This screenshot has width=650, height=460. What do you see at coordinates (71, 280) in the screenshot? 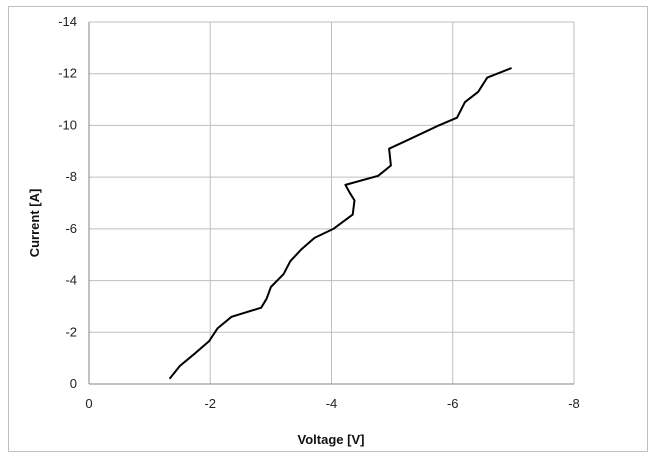
I see `y-tick-label: -4` at bounding box center [71, 280].